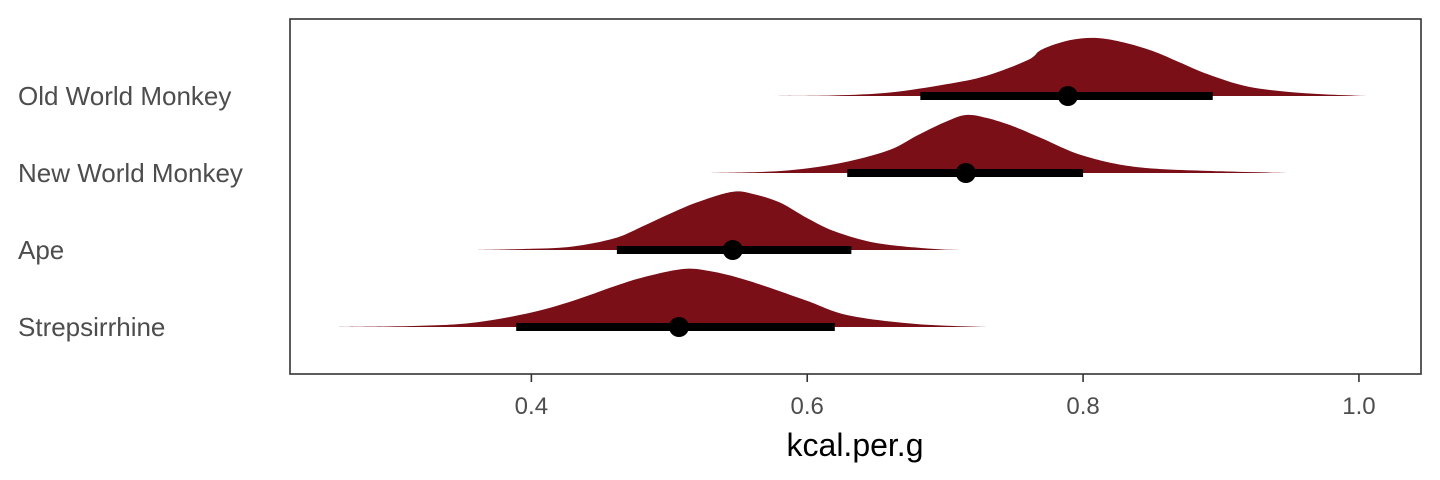 The width and height of the screenshot is (1440, 480). What do you see at coordinates (1358, 406) in the screenshot?
I see `x-tick-label: 1.0` at bounding box center [1358, 406].